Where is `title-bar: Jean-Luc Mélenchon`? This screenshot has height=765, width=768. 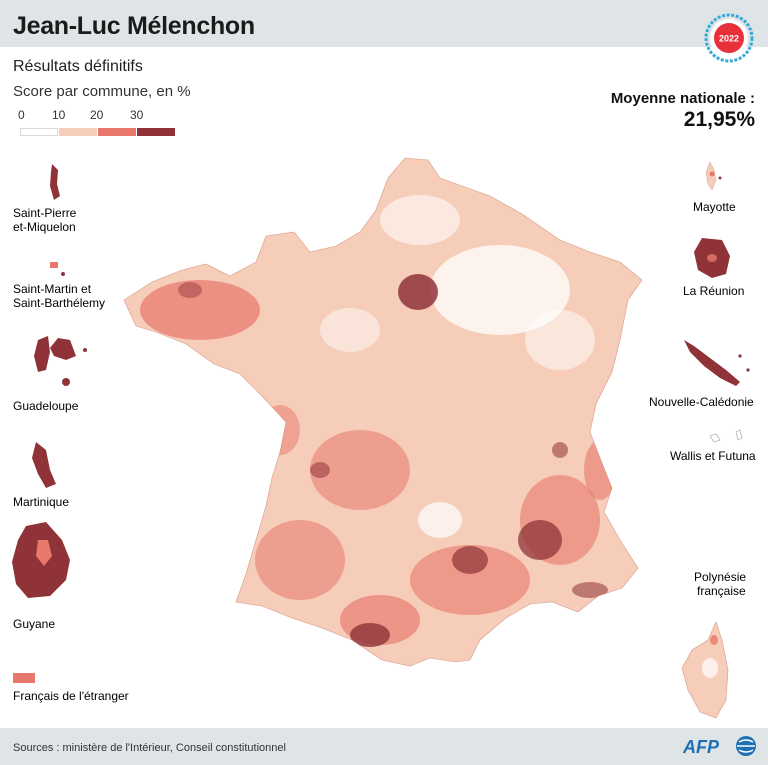 title-bar: Jean-Luc Mélenchon is located at coordinates (384, 23).